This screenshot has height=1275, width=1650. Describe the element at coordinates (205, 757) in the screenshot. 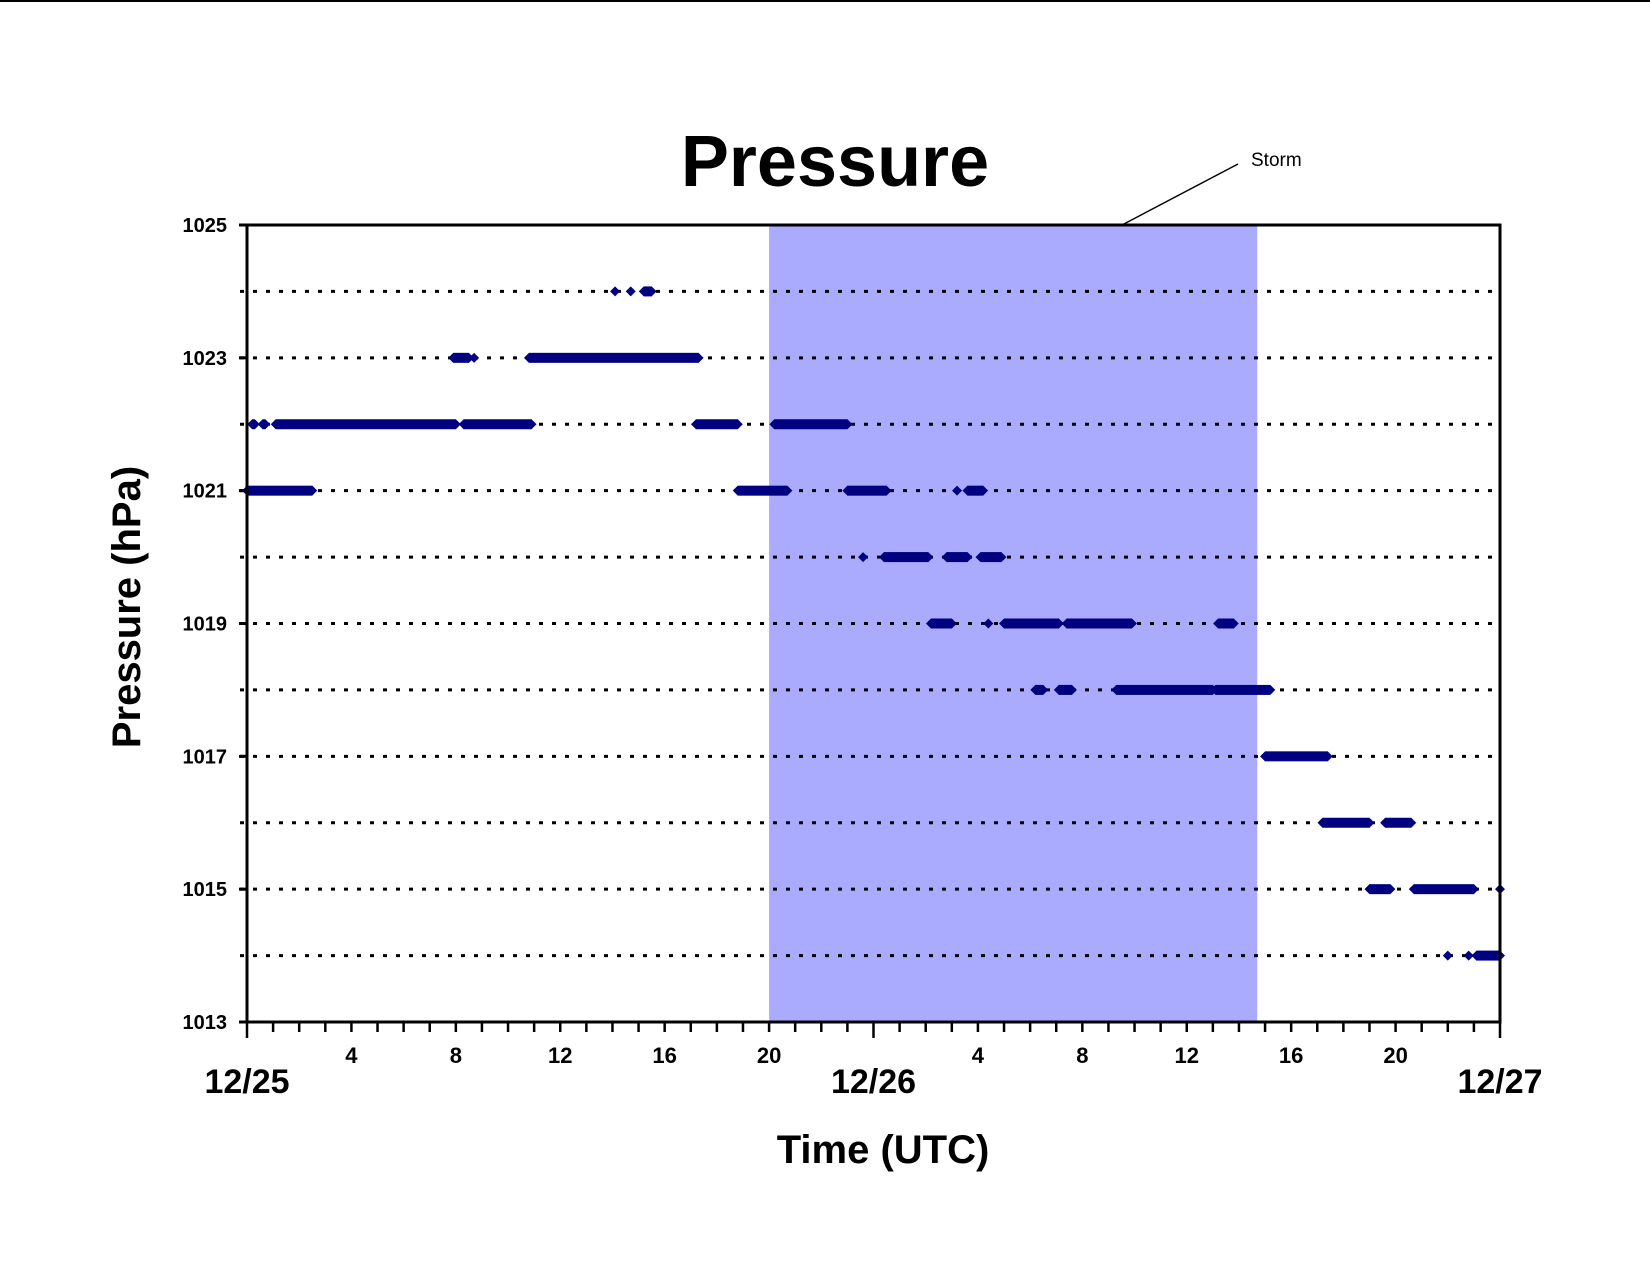

I see `y-tick-label: 1017` at that location.